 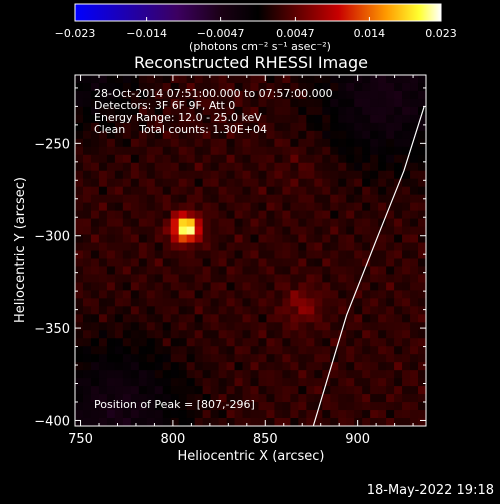 What do you see at coordinates (52, 421) in the screenshot?
I see `y-tick-label: −400` at bounding box center [52, 421].